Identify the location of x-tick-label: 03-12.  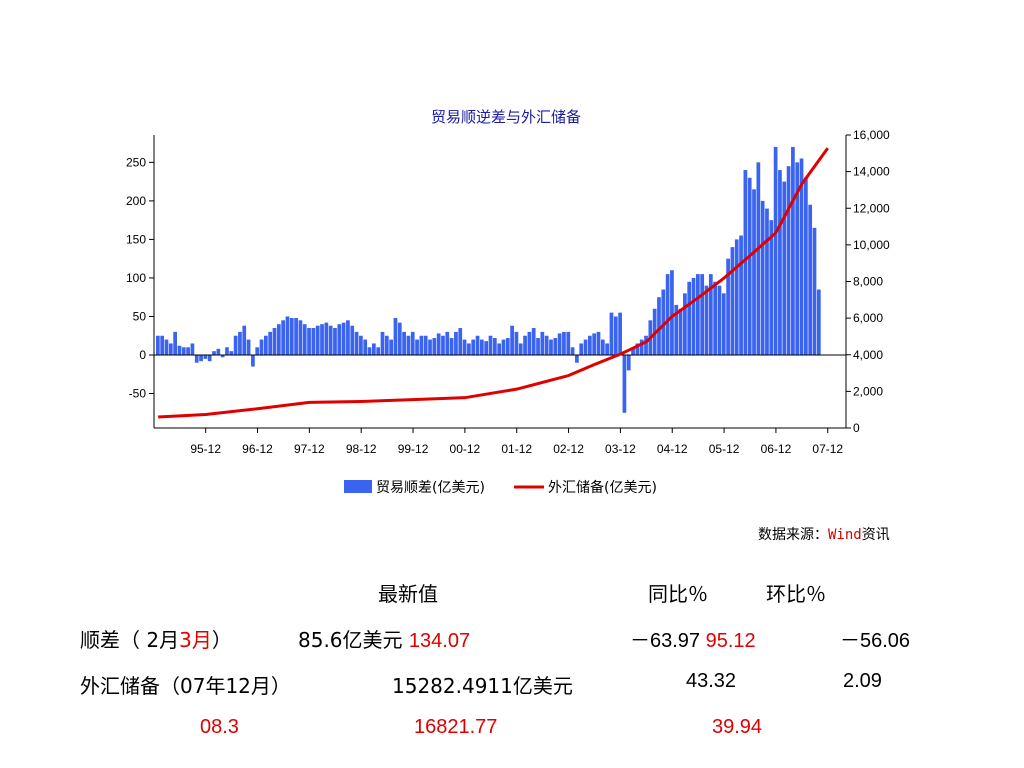
(620, 449).